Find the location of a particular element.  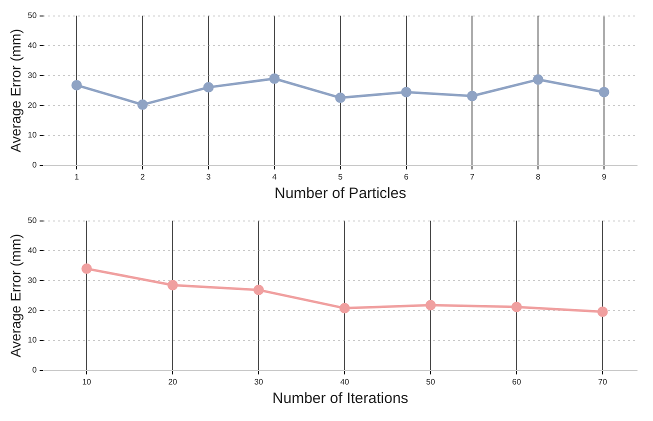

x-tick-label: 30 is located at coordinates (259, 381).